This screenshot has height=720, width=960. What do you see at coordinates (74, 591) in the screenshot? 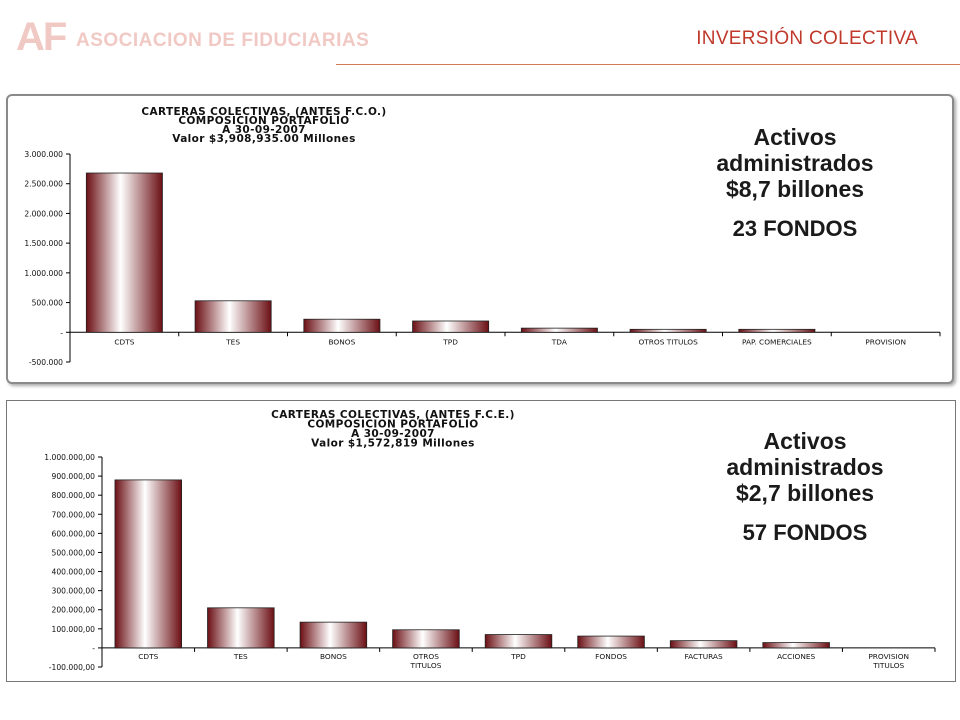
I see `y-tick-label: 300.000,00` at bounding box center [74, 591].